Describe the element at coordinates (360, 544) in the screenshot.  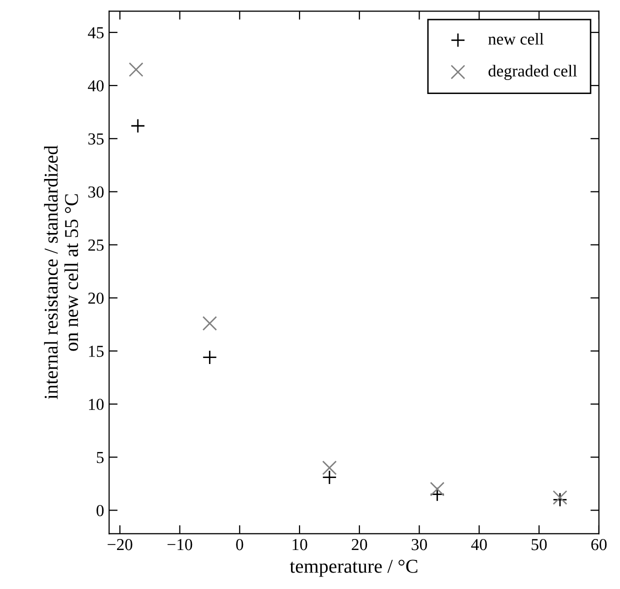
I see `x-tick-label: 20` at that location.